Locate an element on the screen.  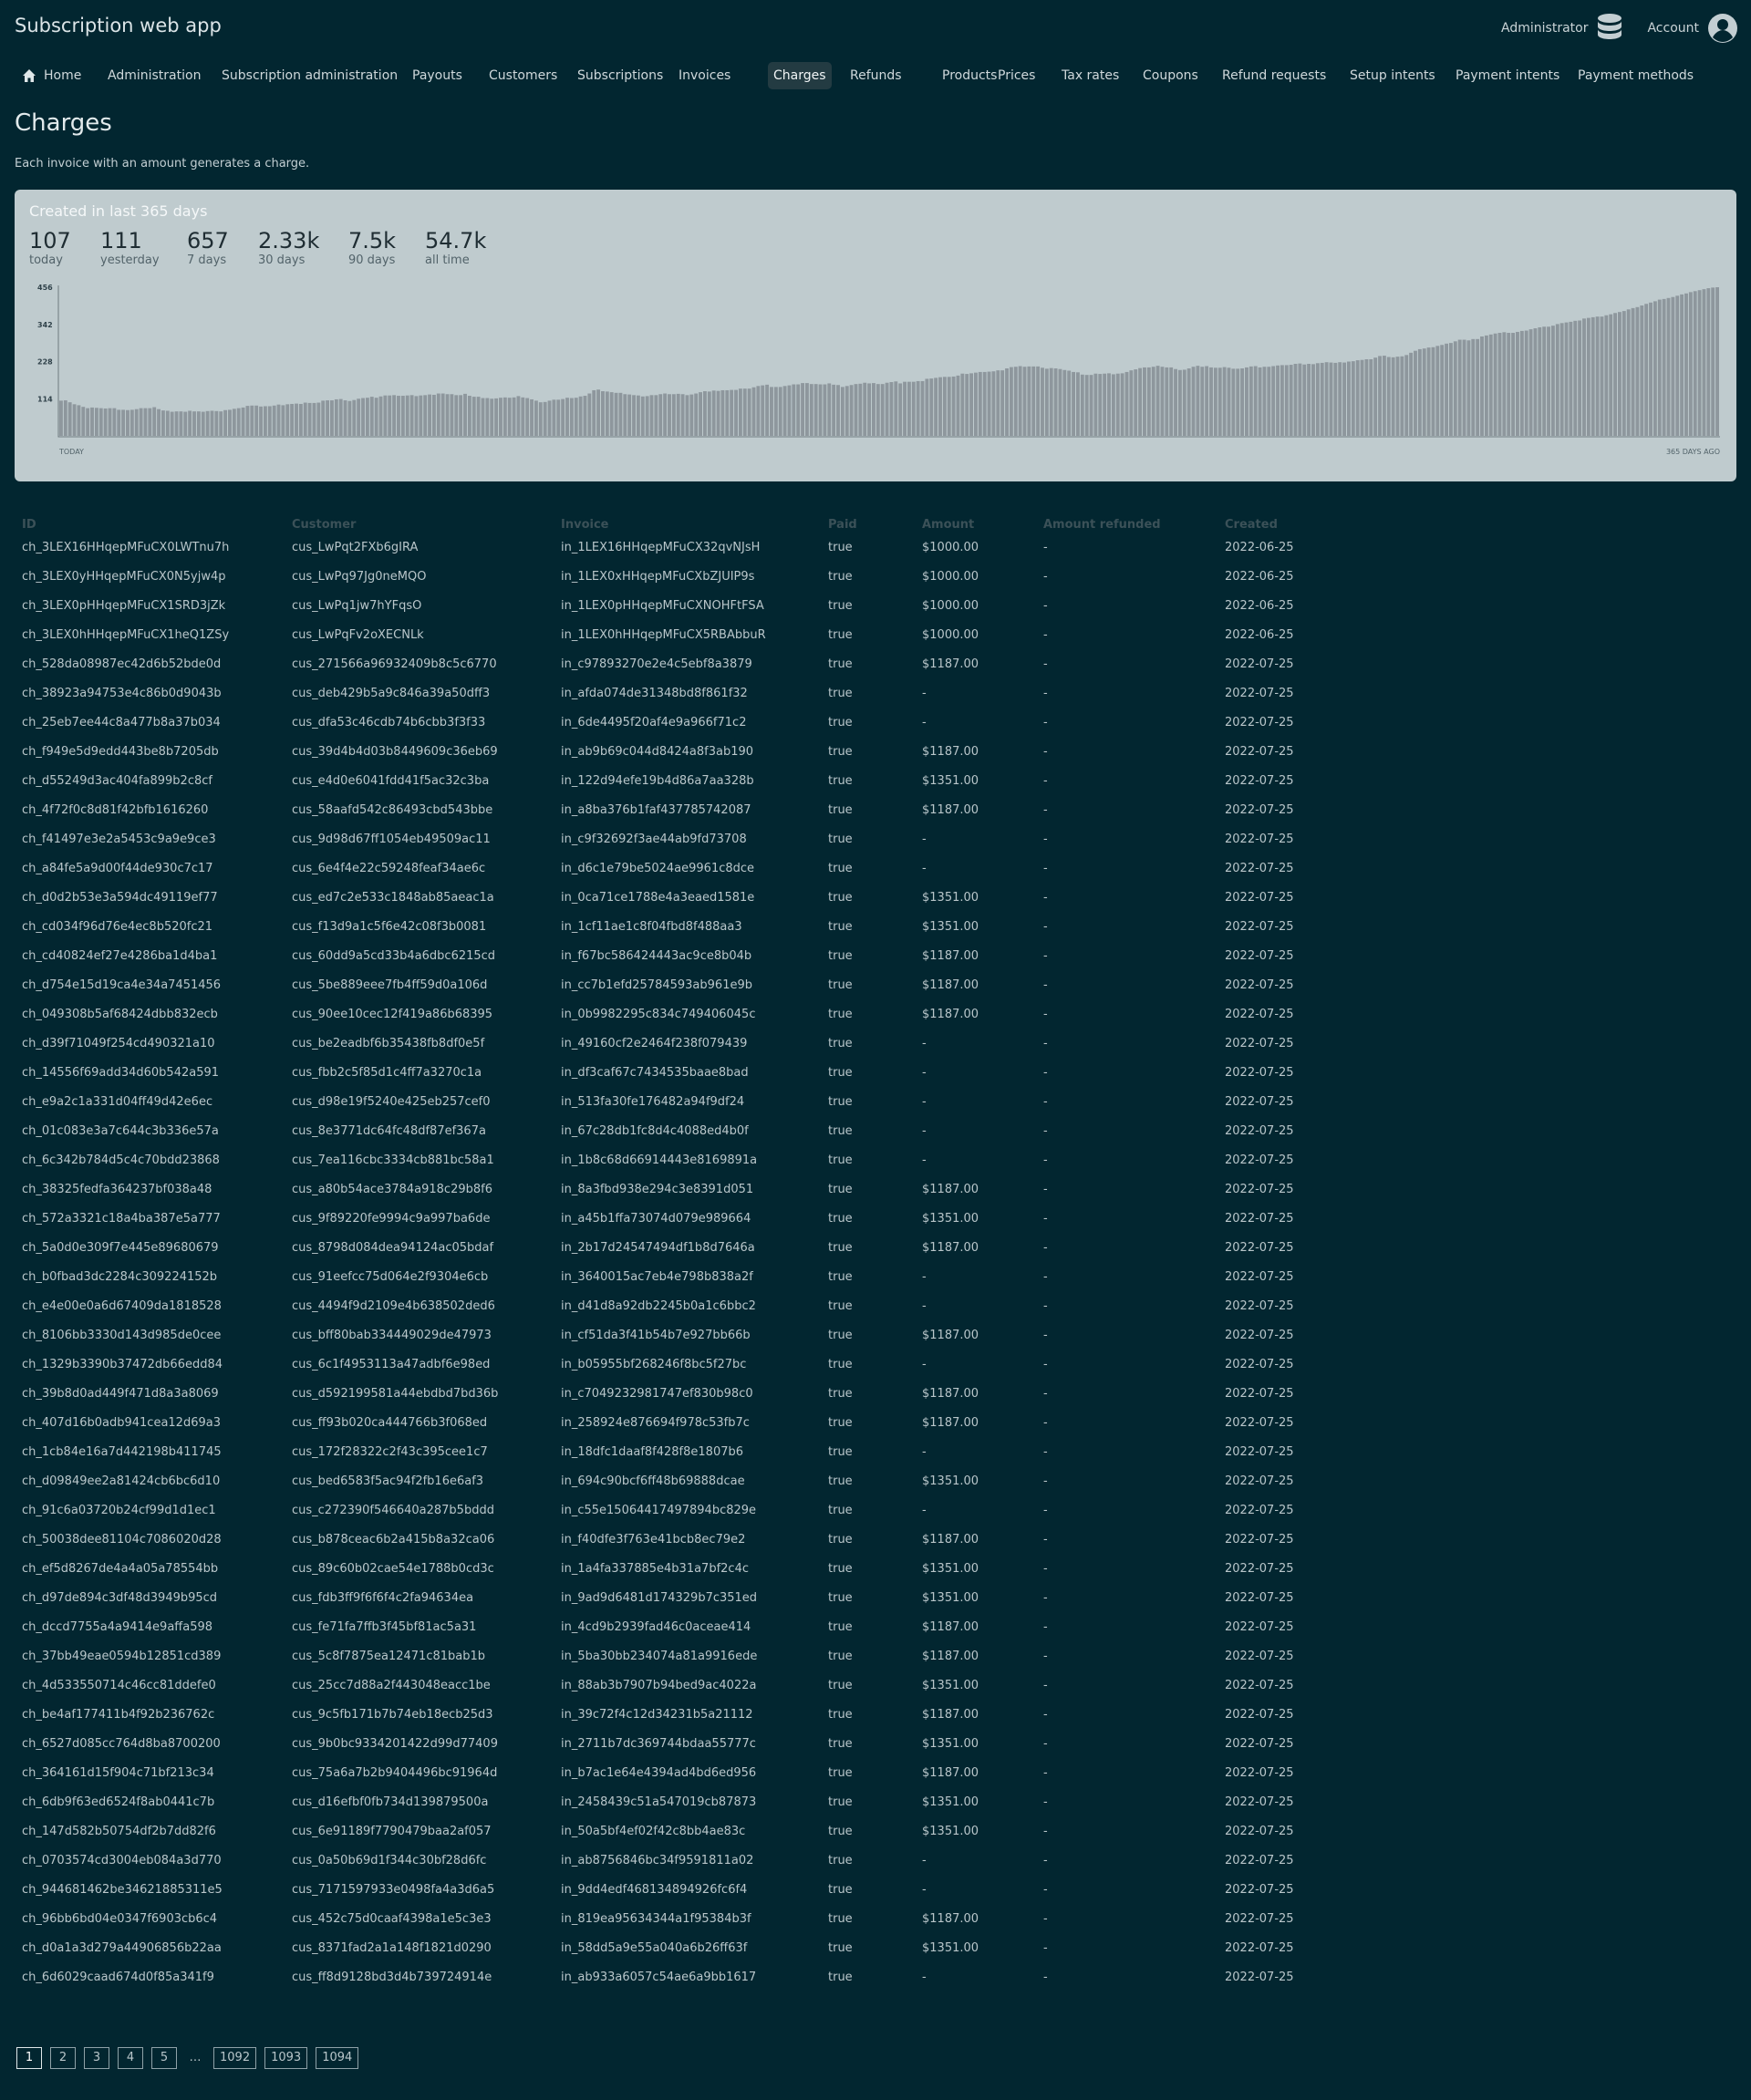
cell-customer: cus_LwPqt2FXb6gIRA is located at coordinates (355, 547).